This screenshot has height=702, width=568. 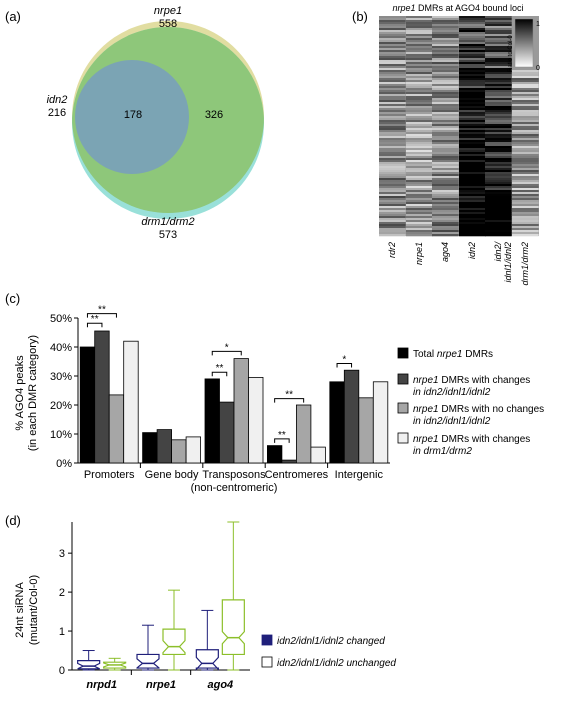 I want to click on d-x-tick-label: nrpd1, so click(x=101, y=685).